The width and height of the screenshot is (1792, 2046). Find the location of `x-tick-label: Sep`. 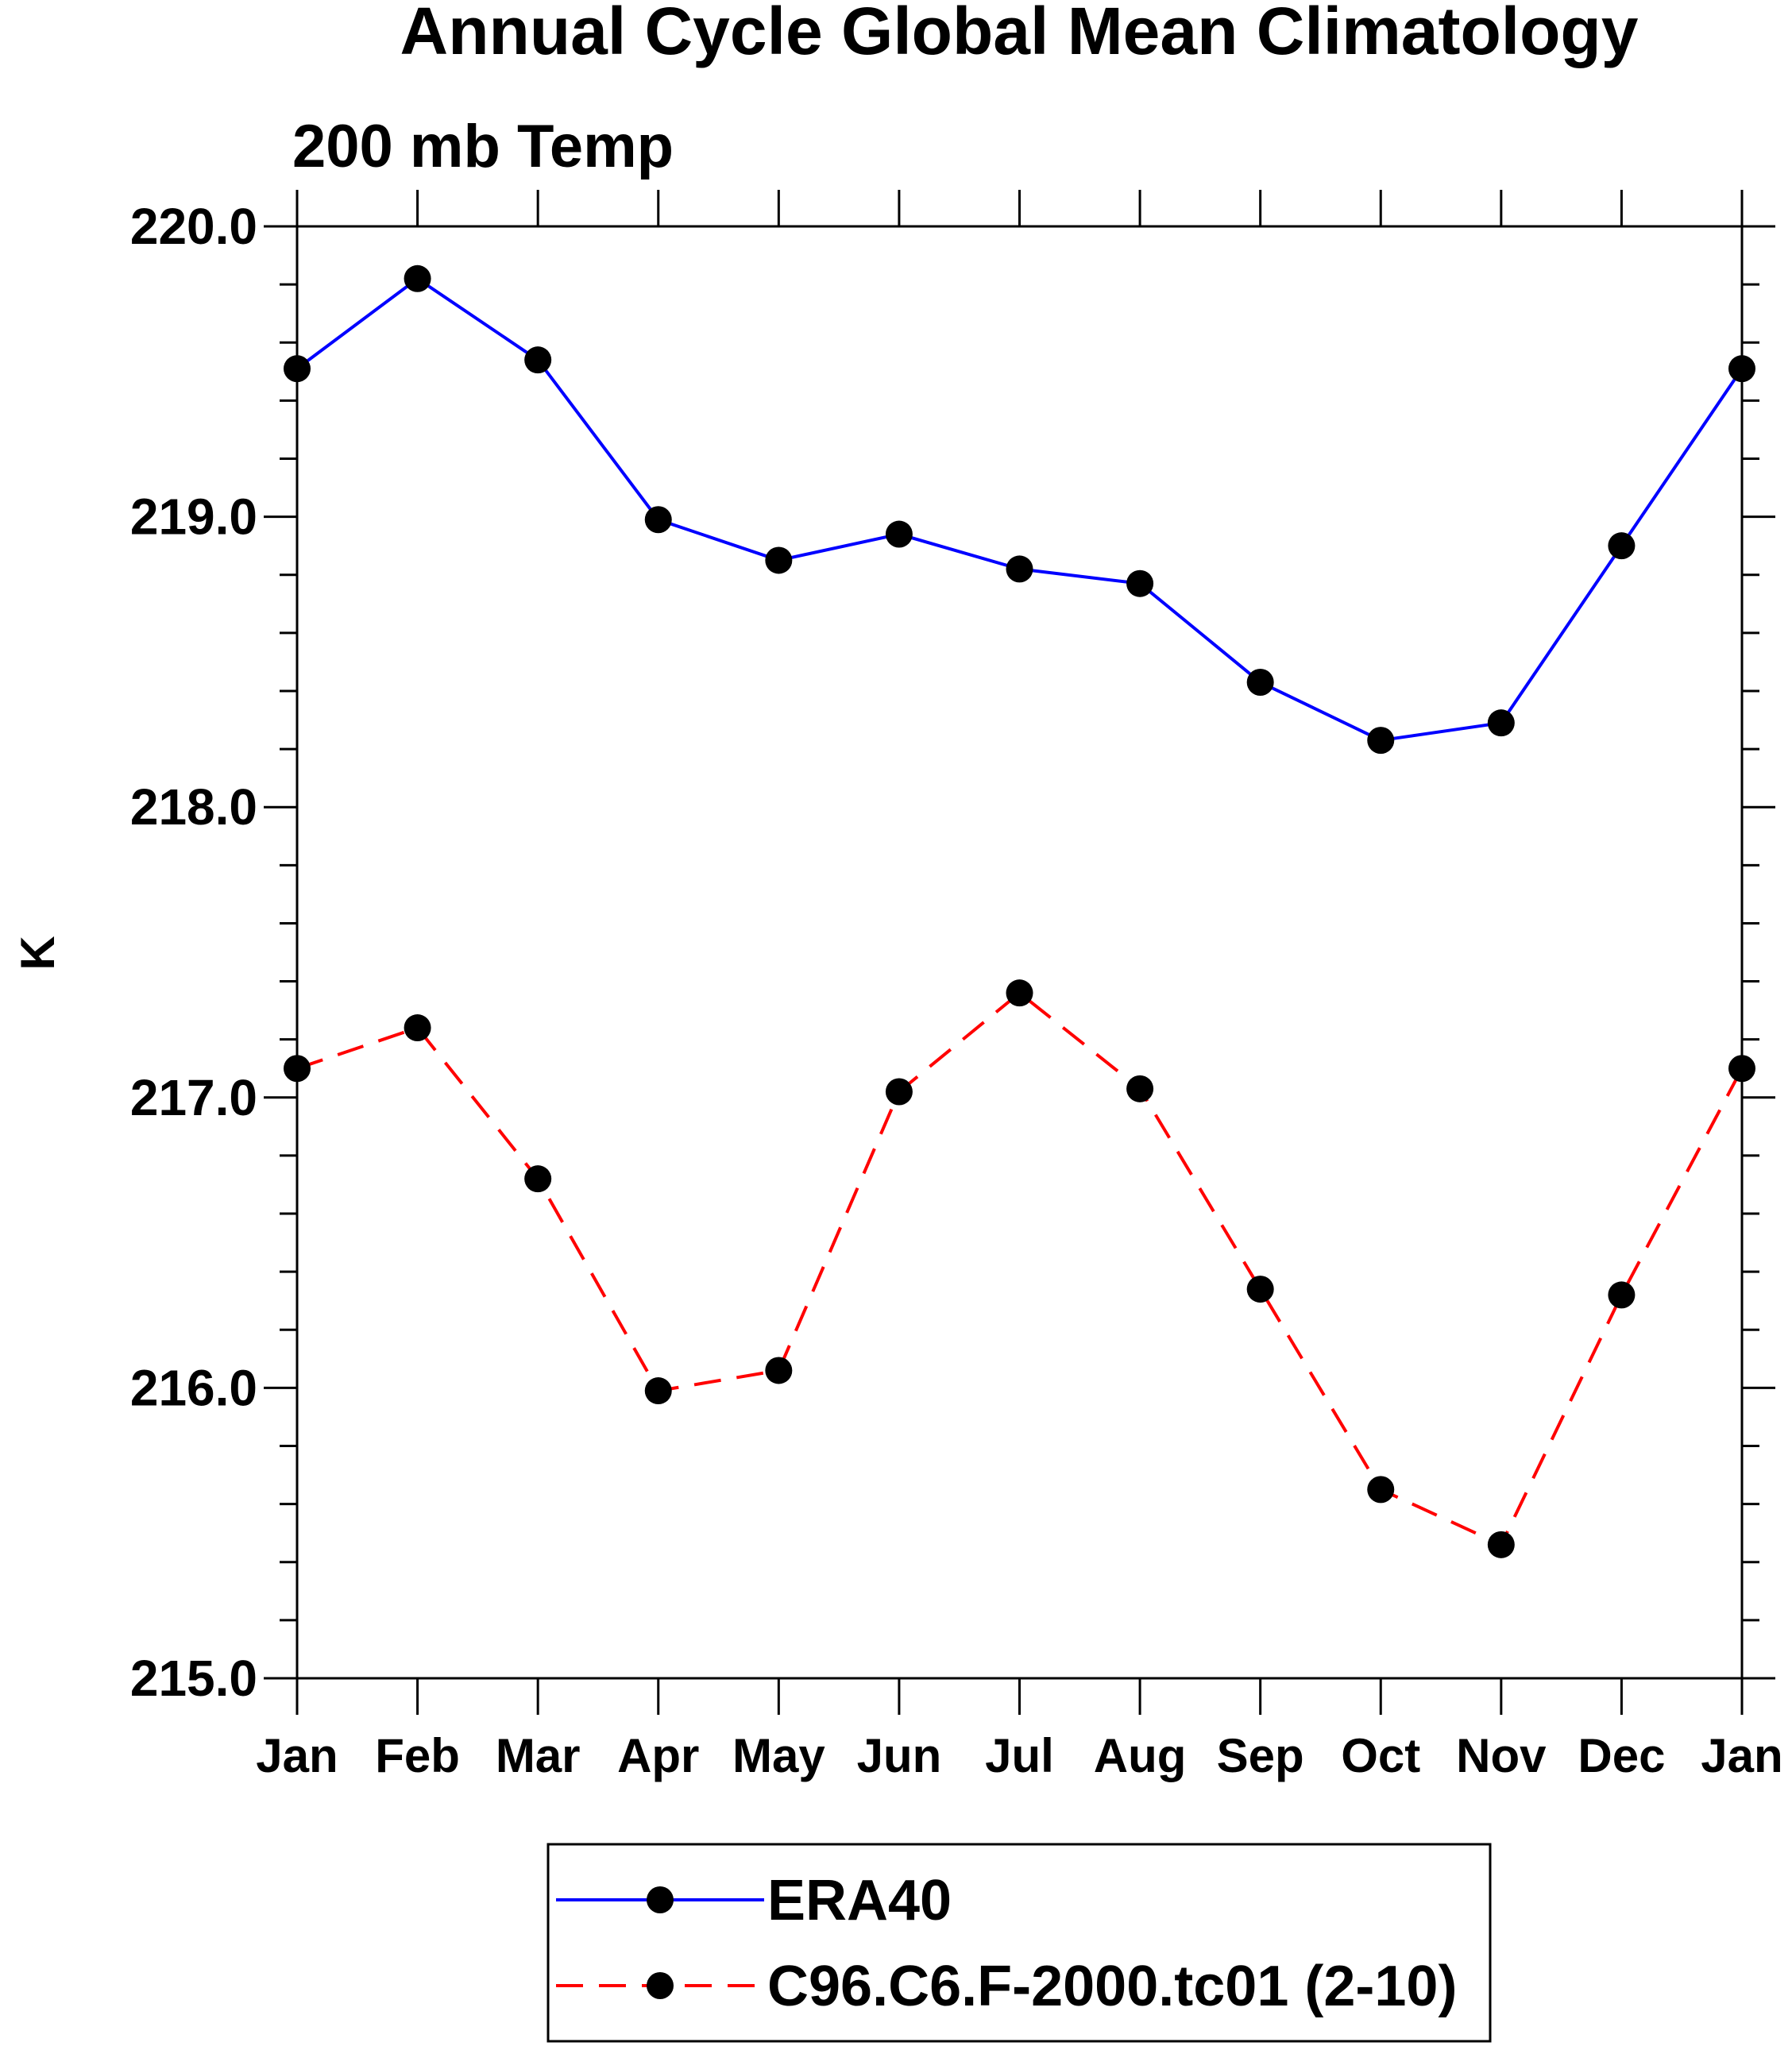

x-tick-label: Sep is located at coordinates (1260, 1755).